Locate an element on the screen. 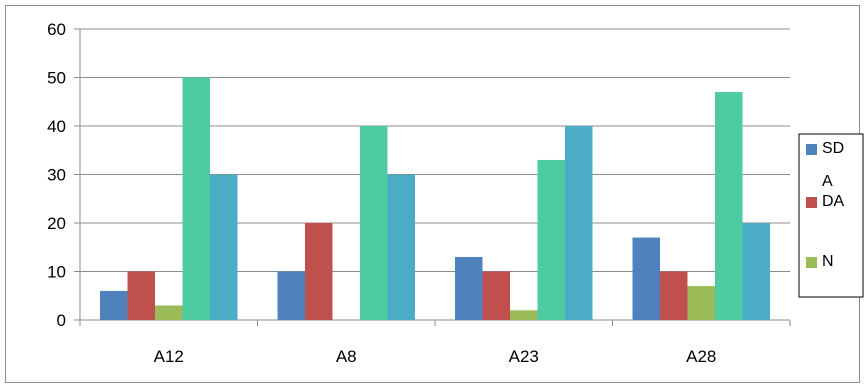 This screenshot has width=867, height=388. bar-series-5-a28 is located at coordinates (756, 271).